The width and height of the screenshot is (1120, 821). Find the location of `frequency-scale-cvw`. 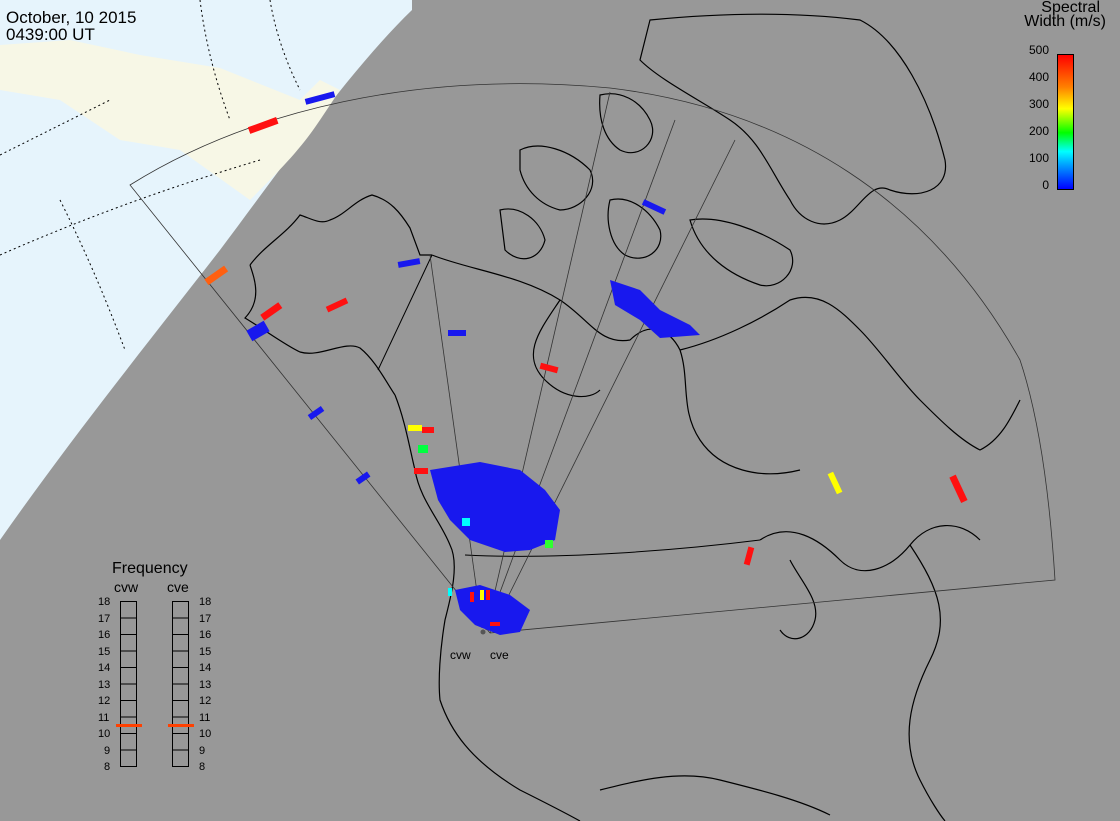

frequency-scale-cvw is located at coordinates (128, 684).